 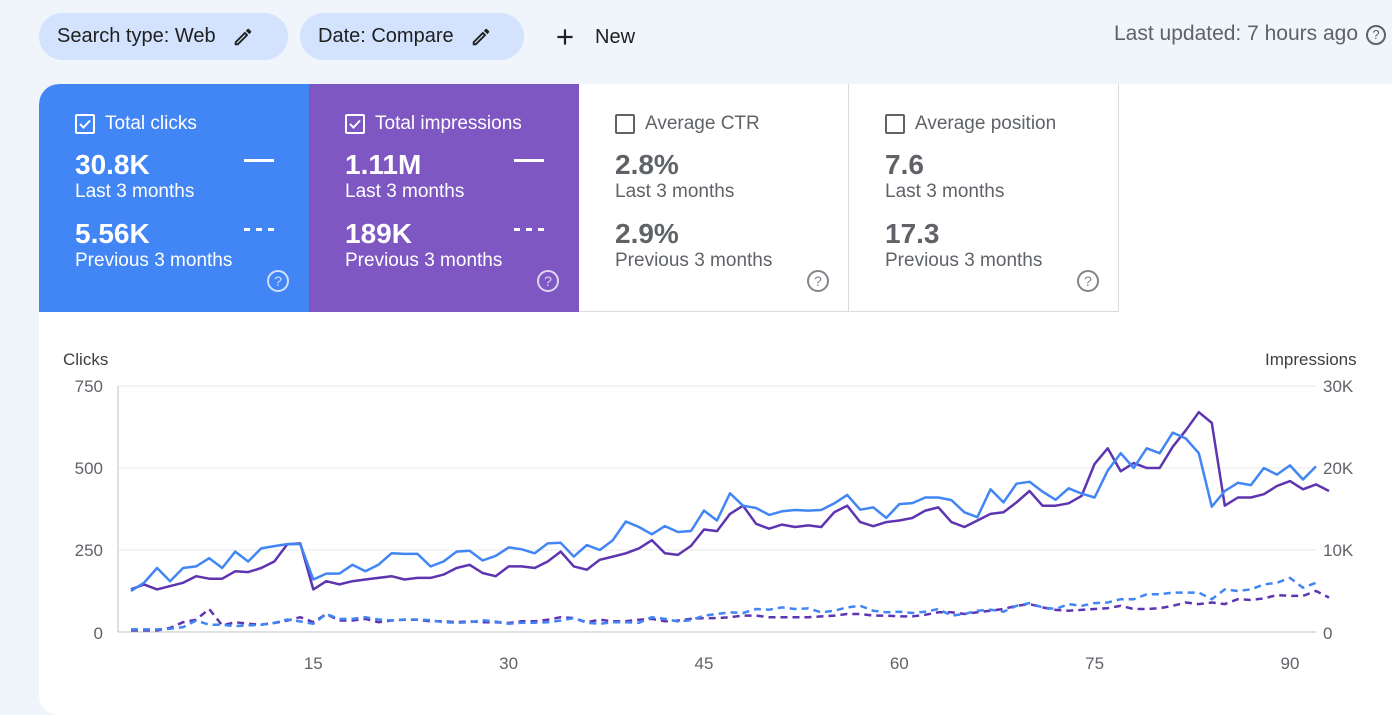 What do you see at coordinates (386, 36) in the screenshot?
I see `date-filter-label: Date: Compare` at bounding box center [386, 36].